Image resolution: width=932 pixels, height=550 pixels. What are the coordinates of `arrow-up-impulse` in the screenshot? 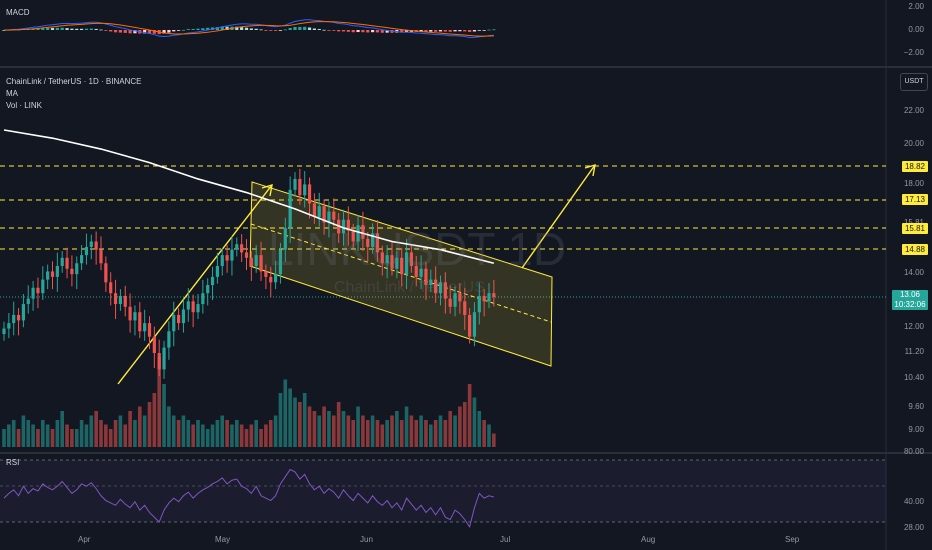 It's located at (195, 284).